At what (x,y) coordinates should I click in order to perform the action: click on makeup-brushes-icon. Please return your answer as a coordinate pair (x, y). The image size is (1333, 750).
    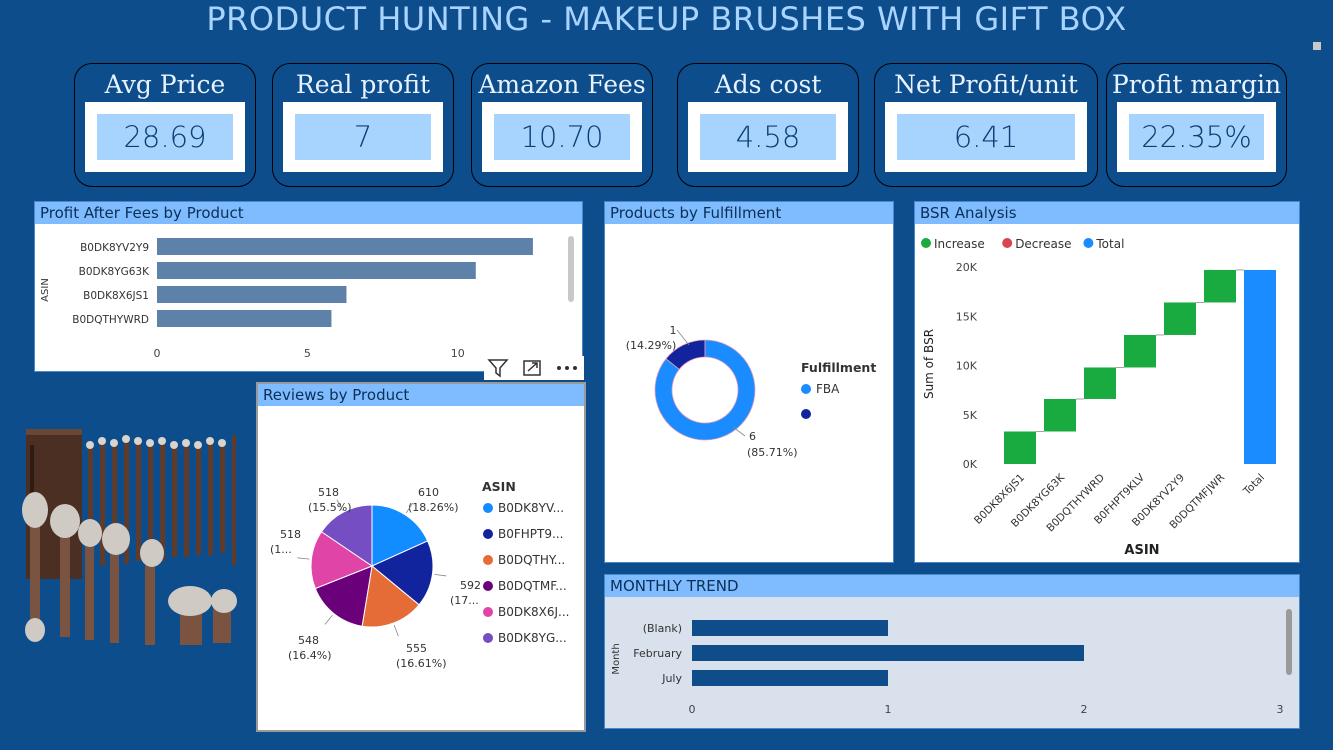
    Looking at the image, I should click on (129, 537).